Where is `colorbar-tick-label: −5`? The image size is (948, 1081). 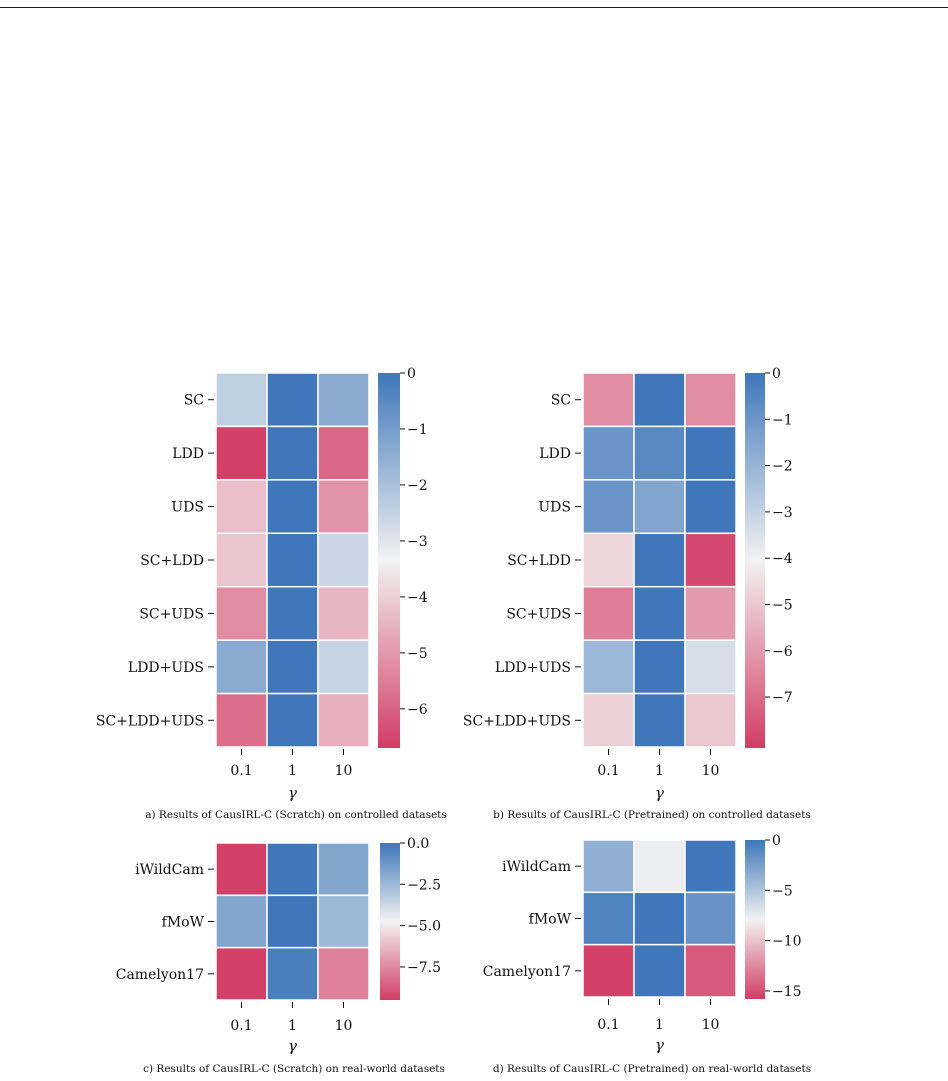 colorbar-tick-label: −5 is located at coordinates (417, 654).